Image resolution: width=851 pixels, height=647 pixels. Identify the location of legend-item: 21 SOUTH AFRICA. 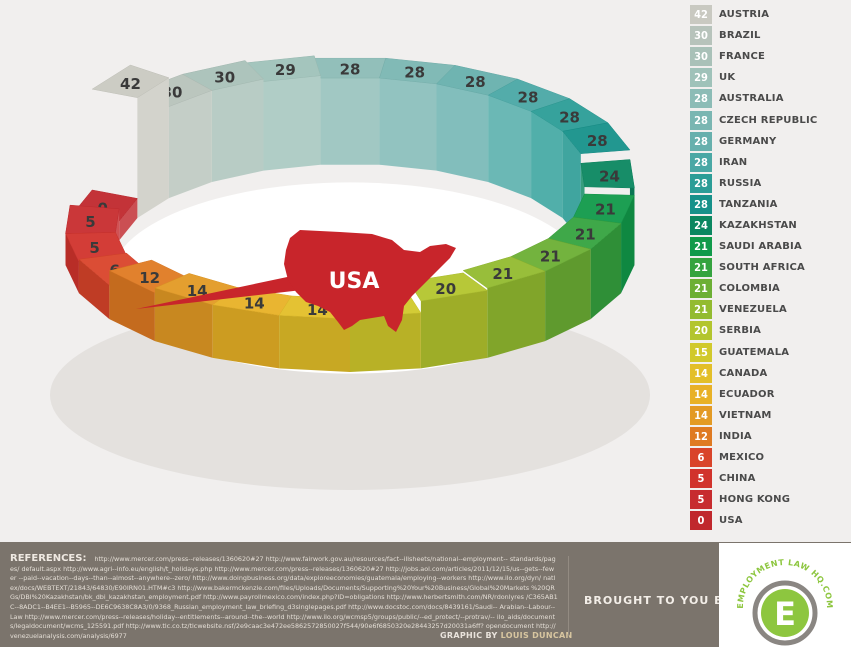
(769, 267).